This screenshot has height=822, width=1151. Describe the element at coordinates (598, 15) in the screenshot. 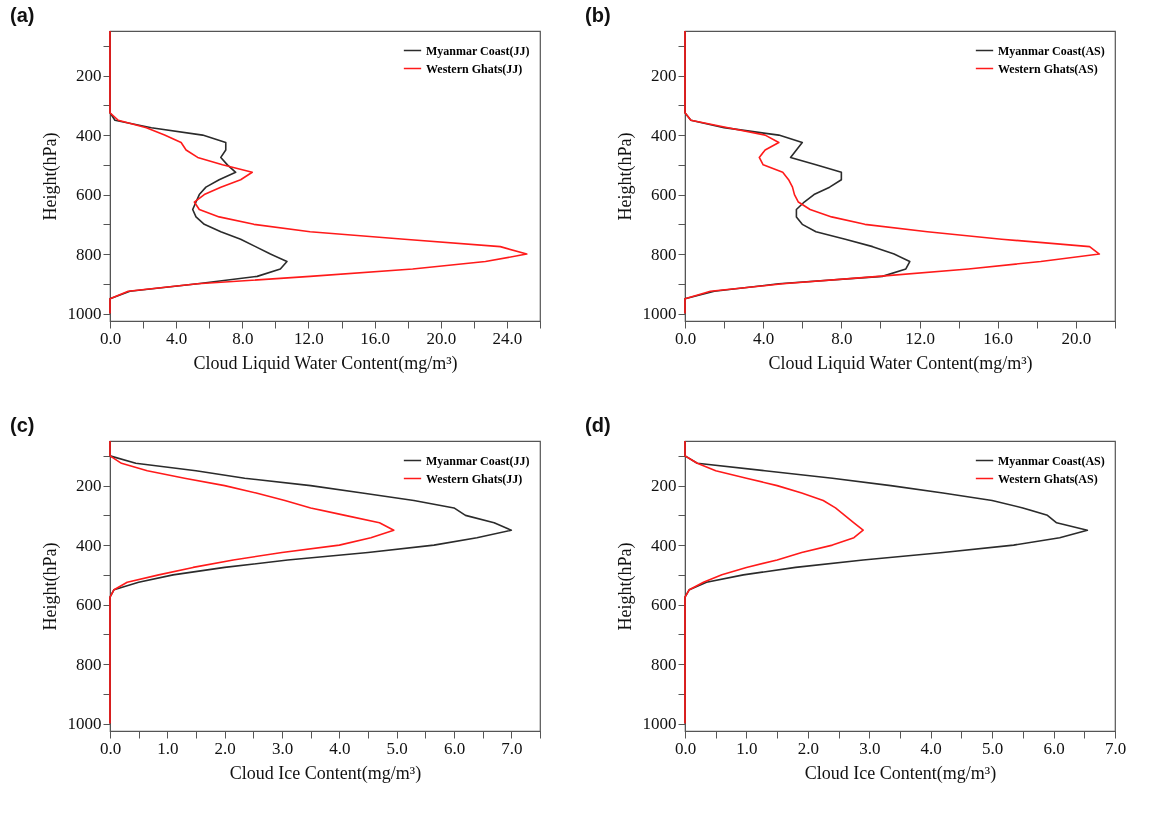

I see `chart-title: (b)` at that location.